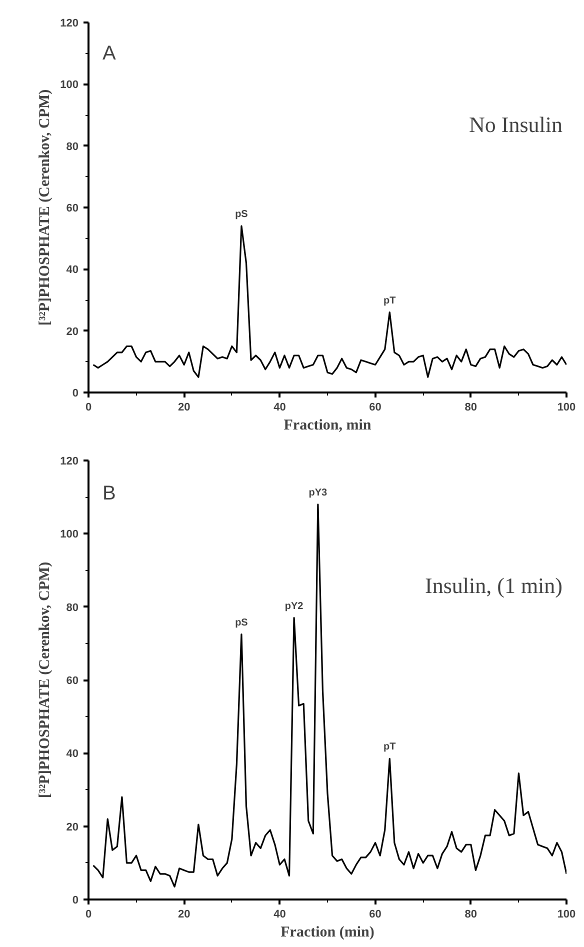 This screenshot has height=947, width=584. What do you see at coordinates (327, 932) in the screenshot?
I see `x-axis-title: Fraction (min)` at bounding box center [327, 932].